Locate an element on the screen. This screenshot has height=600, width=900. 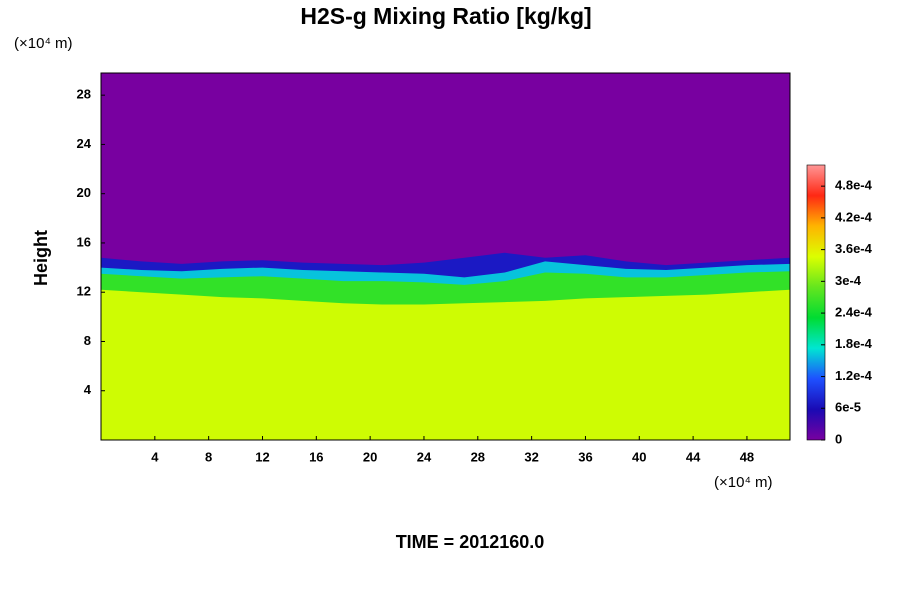
time-label: TIME = 2012160.0 is located at coordinates (470, 542).